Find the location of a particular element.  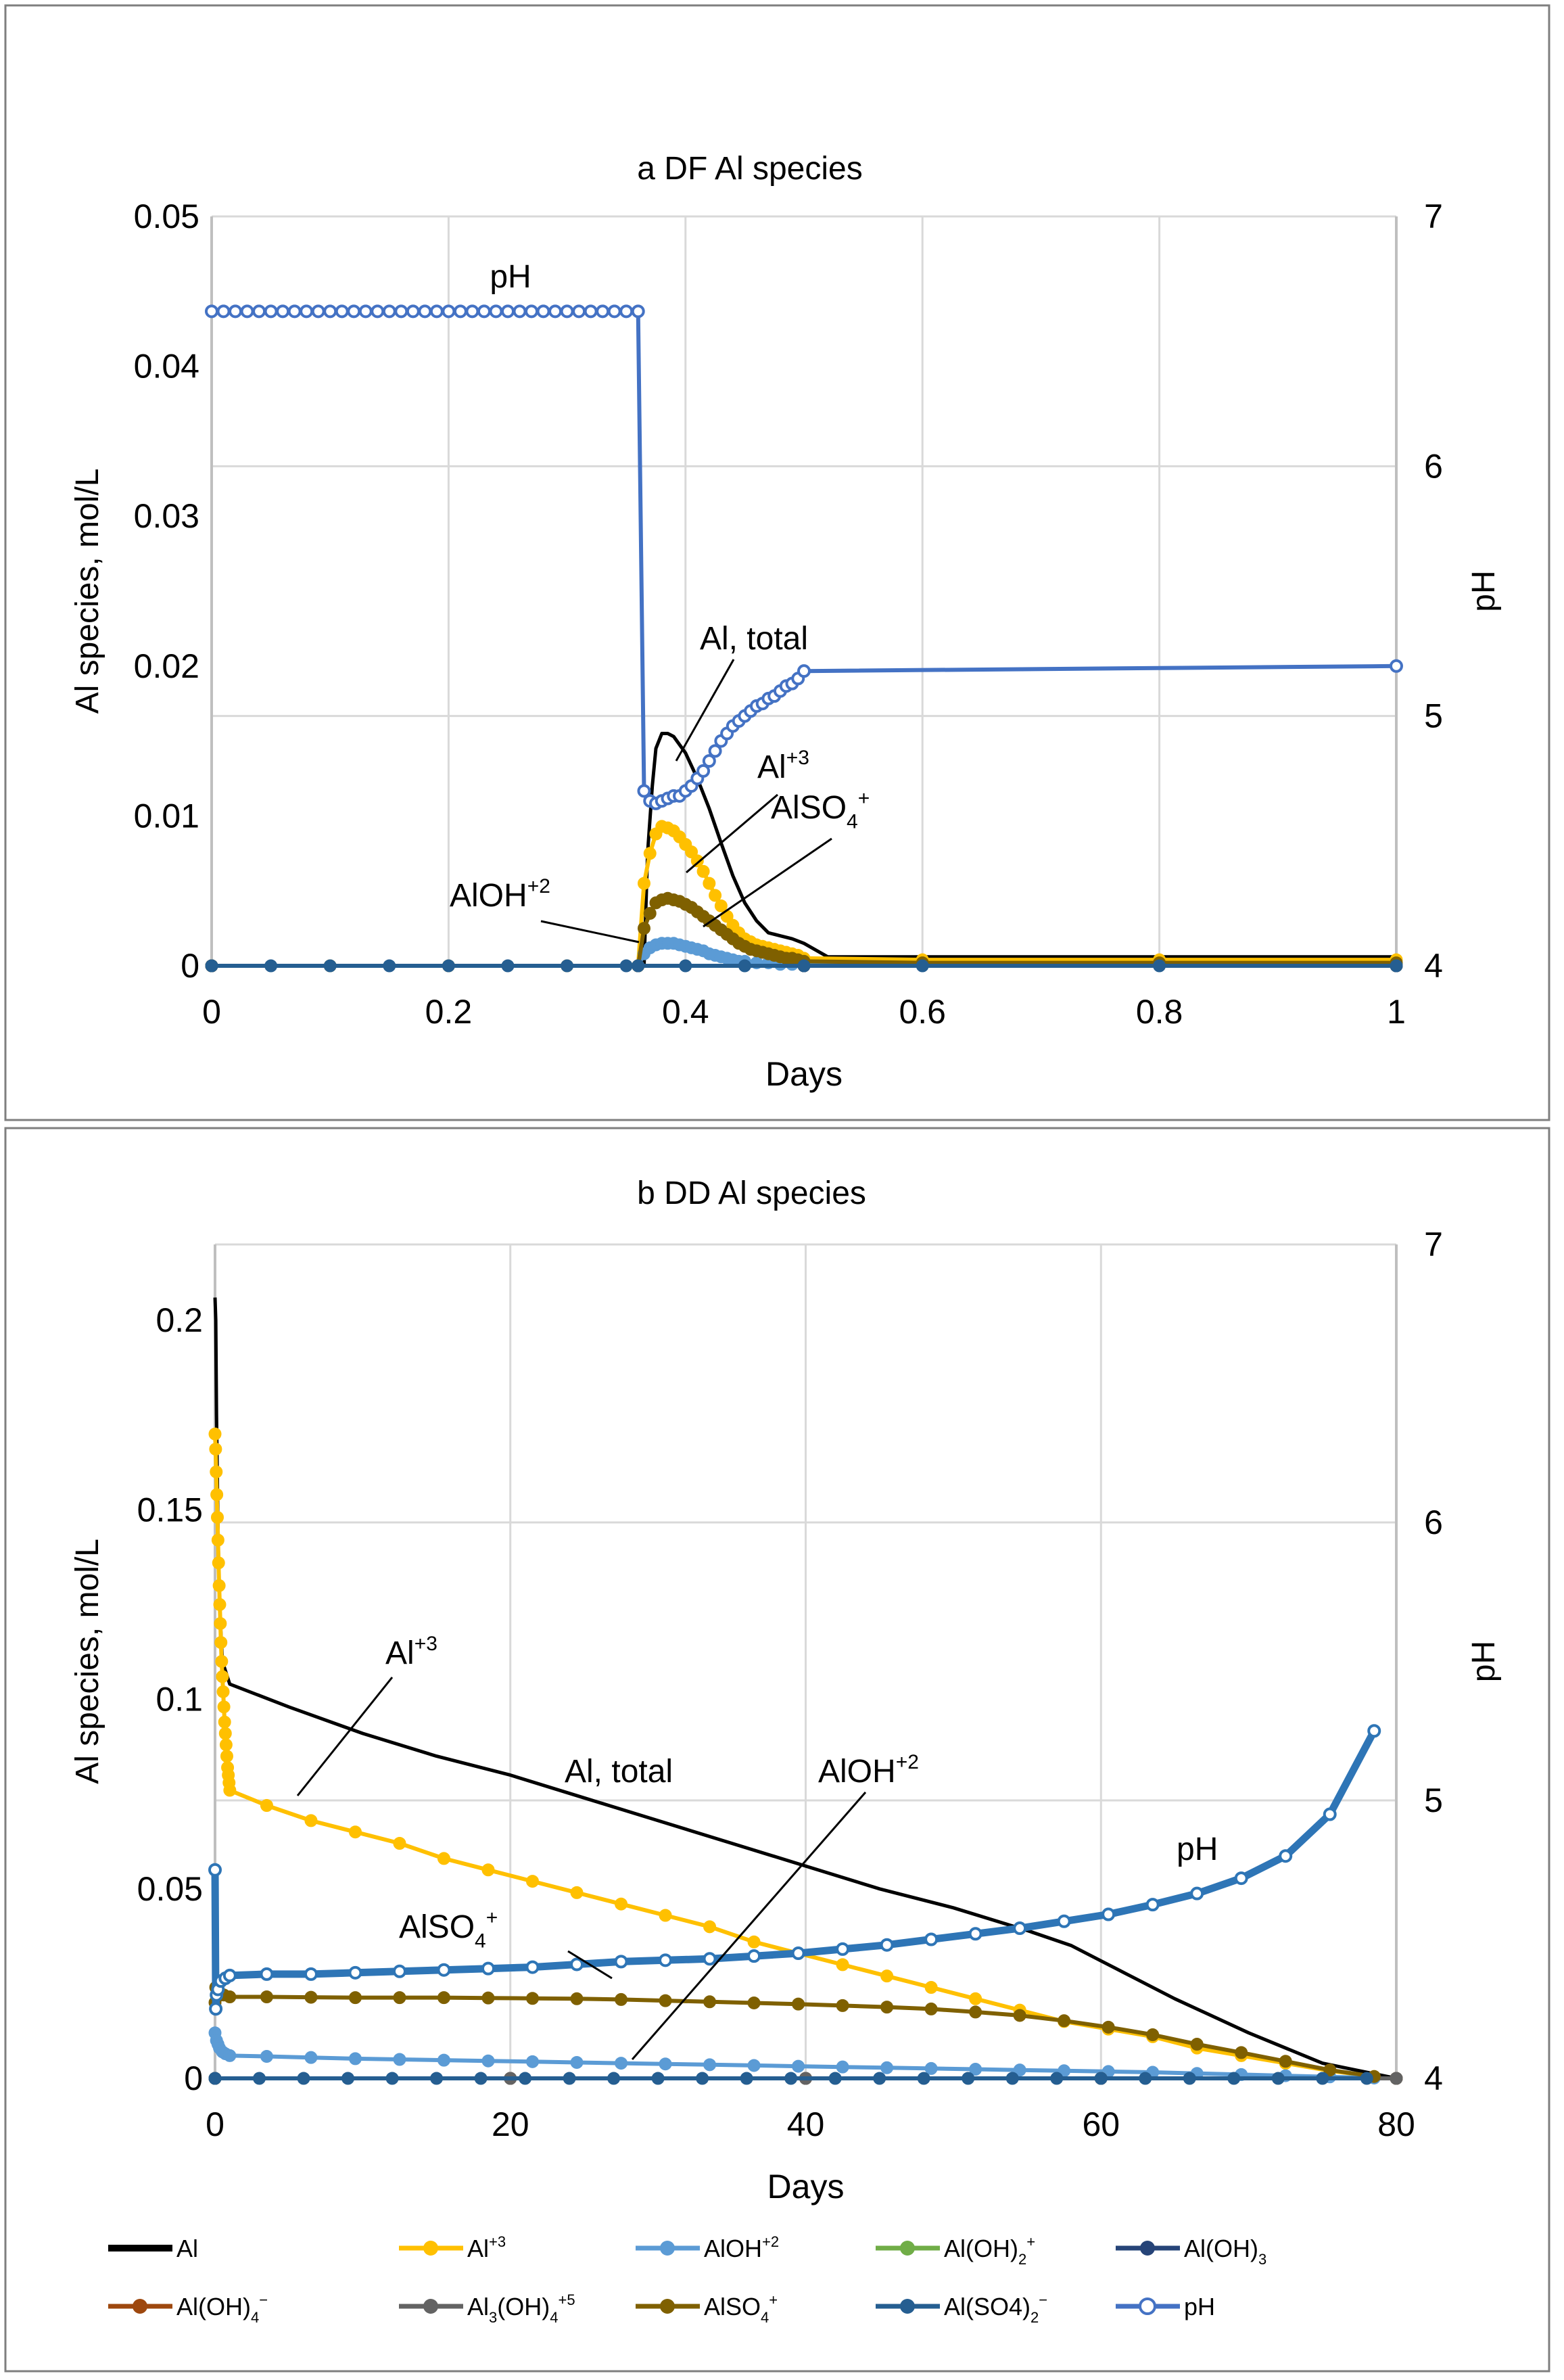

legend-label: Al(OH)3 is located at coordinates (1225, 2251).